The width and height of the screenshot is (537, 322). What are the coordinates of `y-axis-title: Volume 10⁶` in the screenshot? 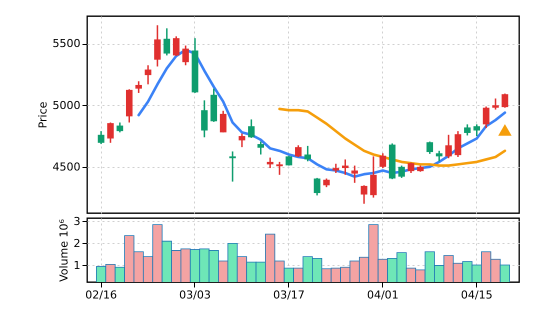 It's located at (64, 250).